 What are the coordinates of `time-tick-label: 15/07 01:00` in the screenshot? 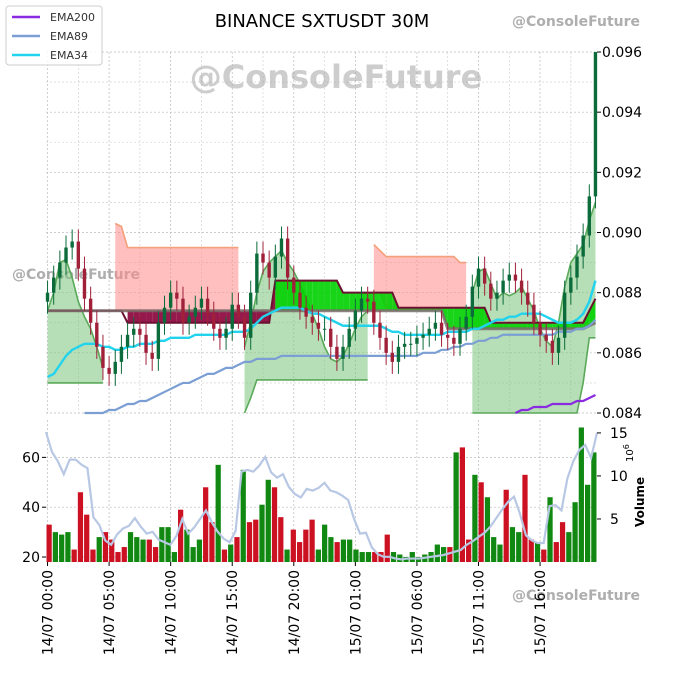 It's located at (356, 612).